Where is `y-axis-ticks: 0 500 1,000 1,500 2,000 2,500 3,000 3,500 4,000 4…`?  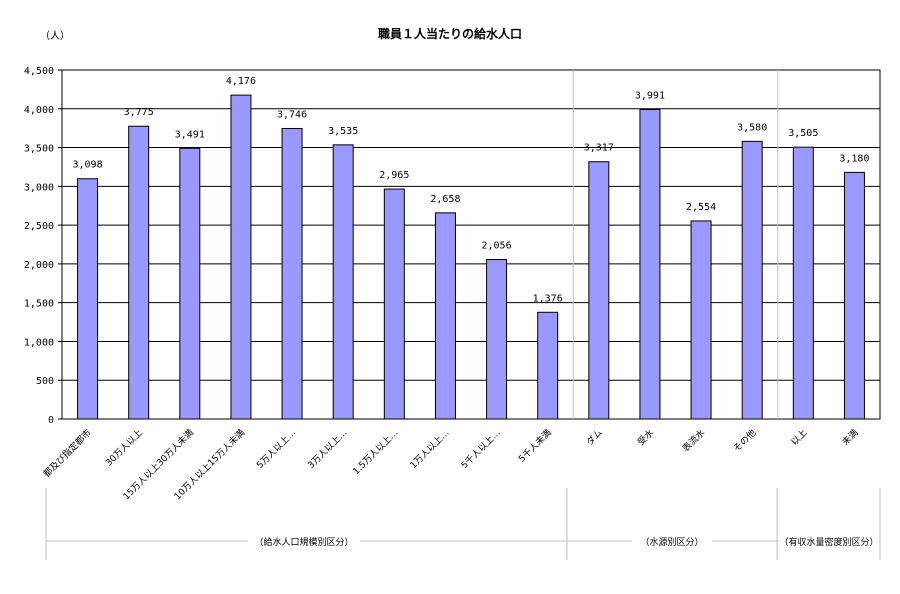 y-axis-ticks: 0 500 1,000 1,500 2,000 2,500 3,000 3,500 4,000 4… is located at coordinates (43, 246).